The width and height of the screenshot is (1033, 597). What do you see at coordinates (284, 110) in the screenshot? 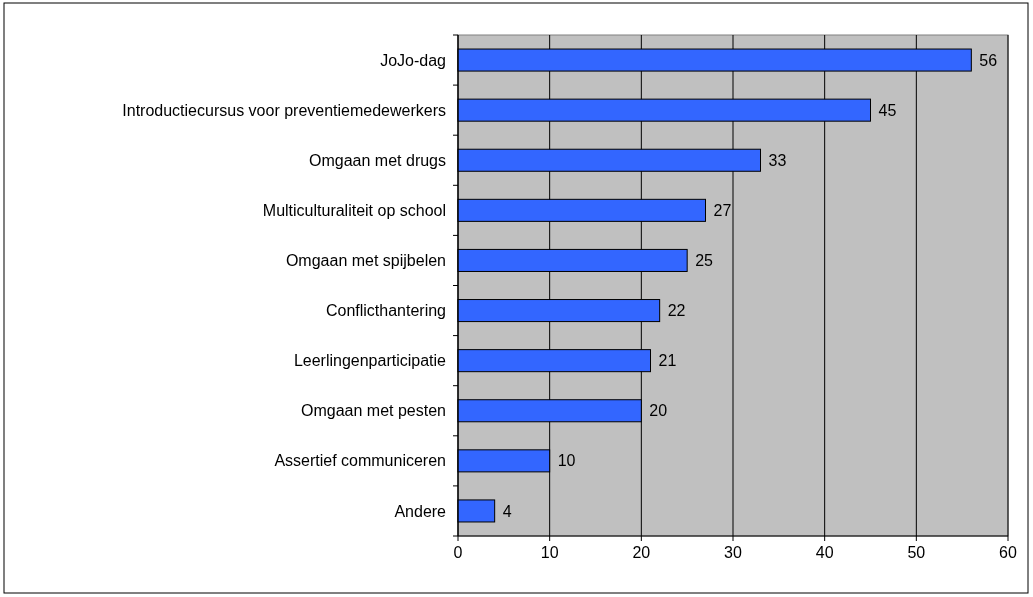
I see `y-tick-label: Introductiecursus voor preventiemedewerkers` at bounding box center [284, 110].